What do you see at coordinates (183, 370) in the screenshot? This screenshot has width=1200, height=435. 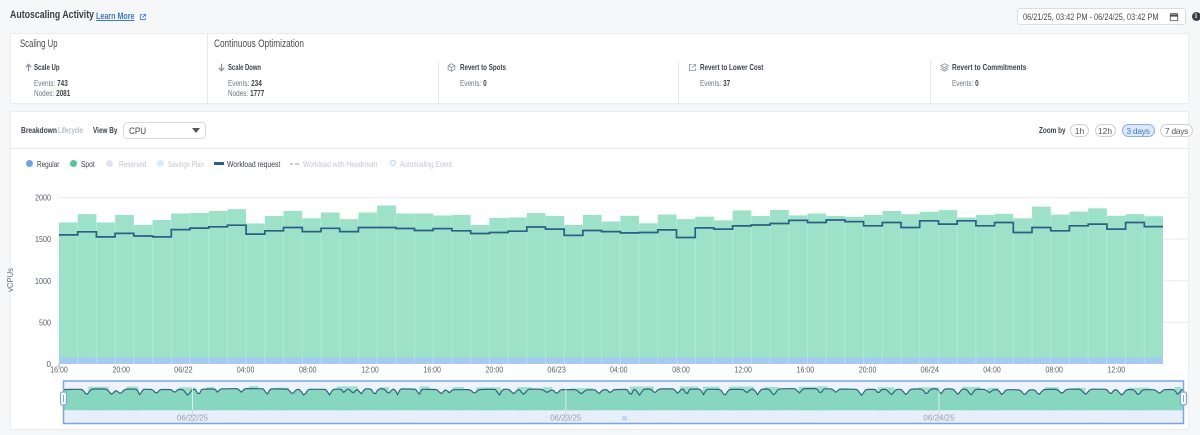 I see `svg-text: 06/22` at bounding box center [183, 370].